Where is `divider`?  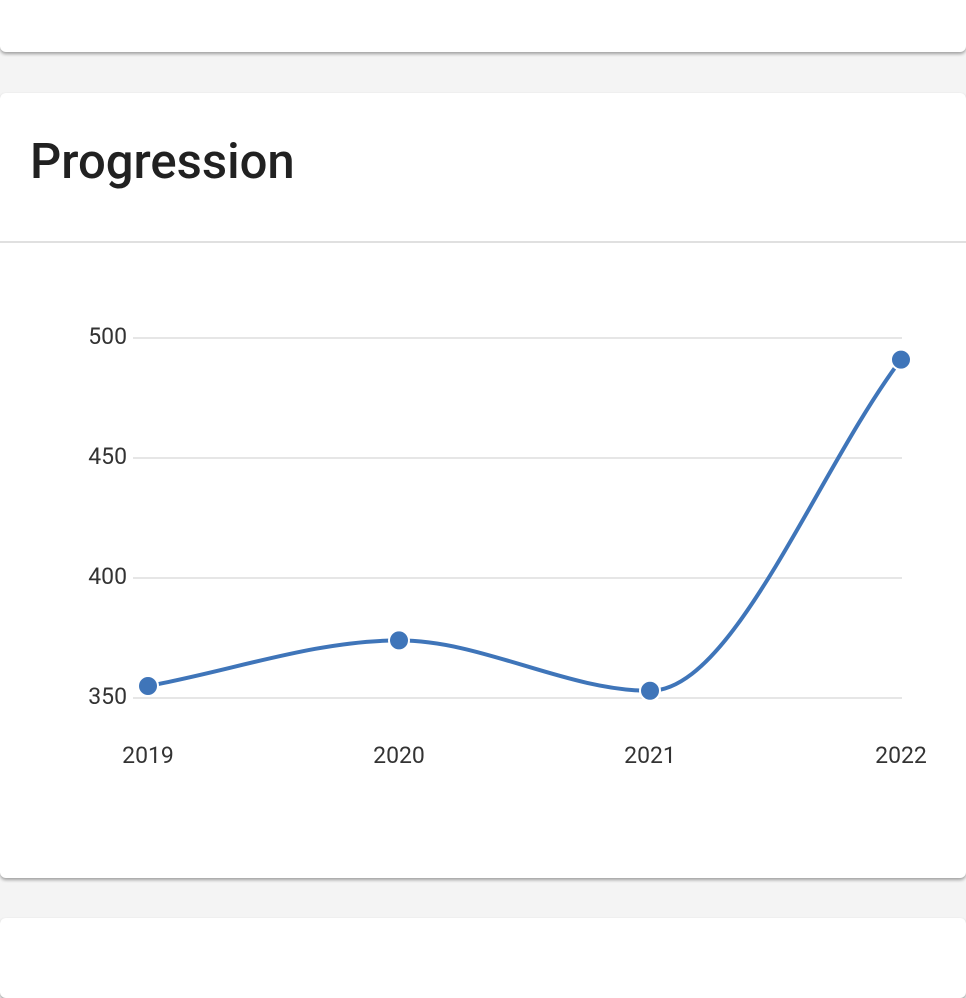 divider is located at coordinates (483, 242).